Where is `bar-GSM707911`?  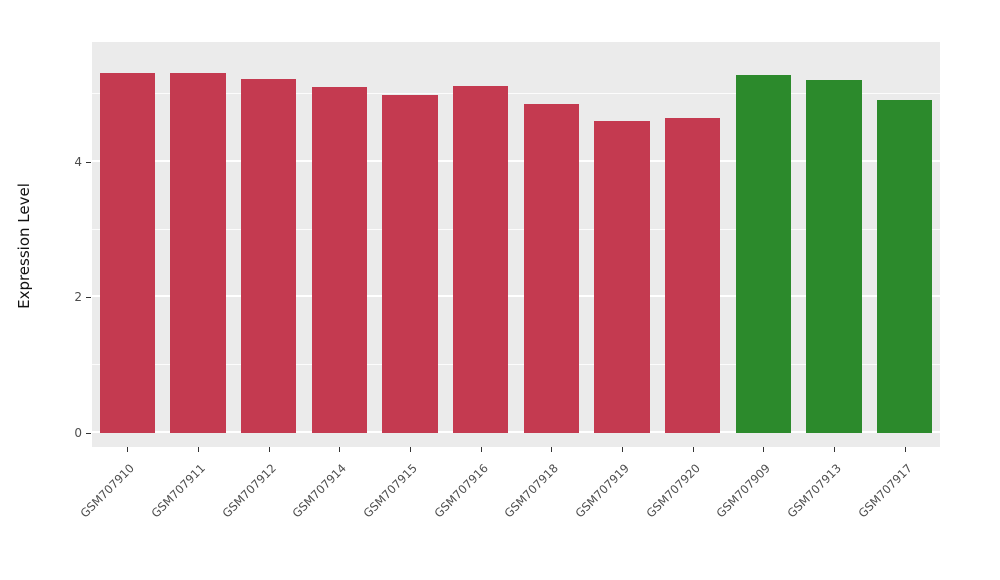
bar-GSM707911 is located at coordinates (198, 252).